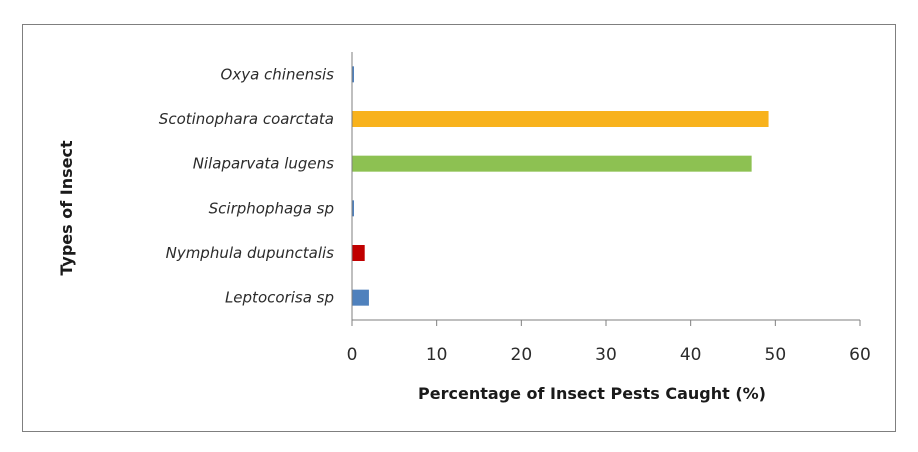 The height and width of the screenshot is (452, 918). What do you see at coordinates (278, 74) in the screenshot?
I see `category-label: Oxya chinensis` at bounding box center [278, 74].